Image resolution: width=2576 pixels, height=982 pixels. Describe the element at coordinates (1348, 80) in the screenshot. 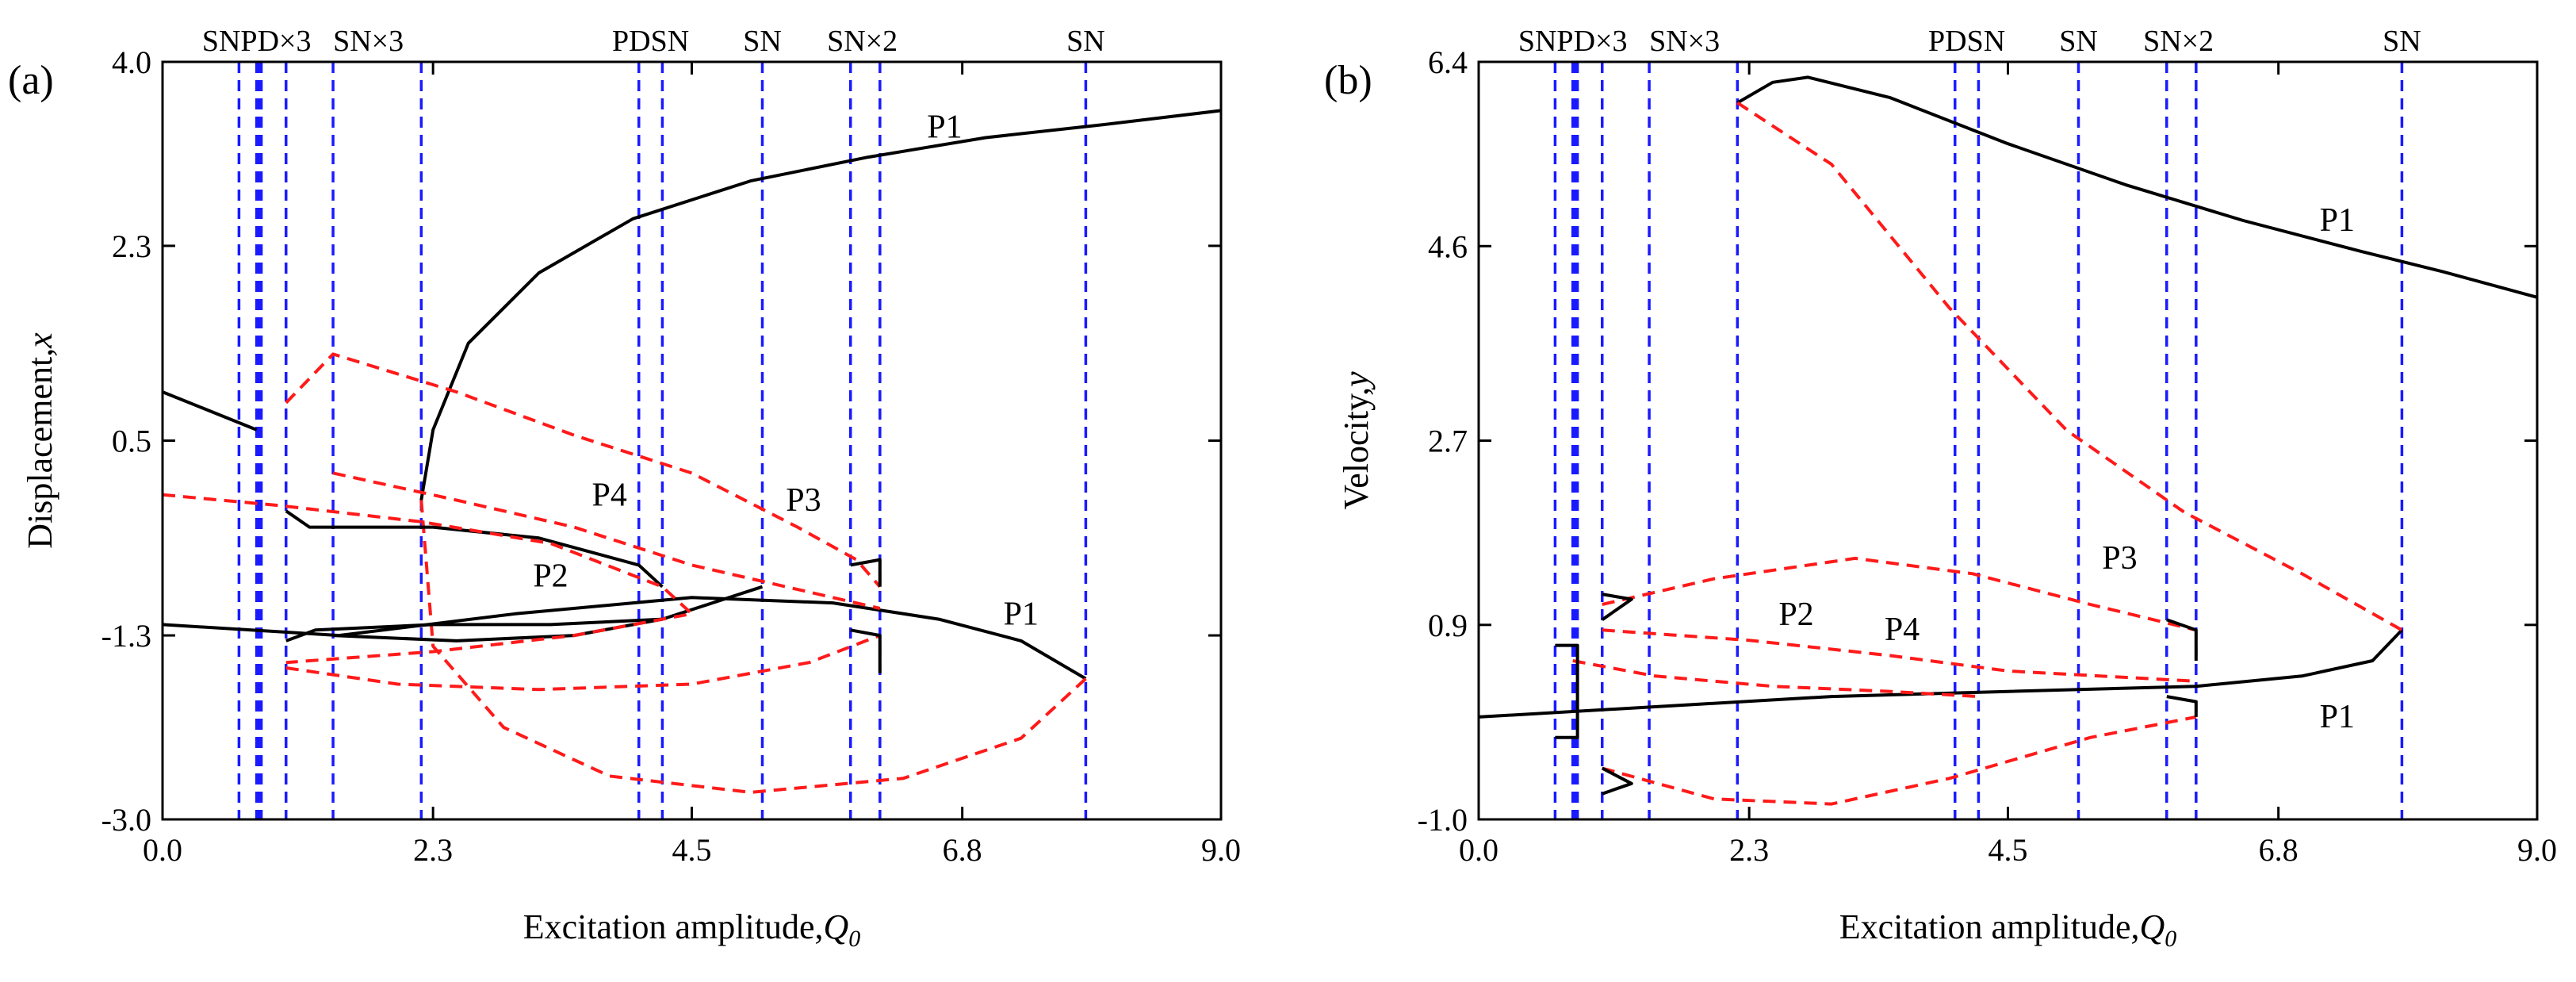

I see `panel-label: (b)` at that location.